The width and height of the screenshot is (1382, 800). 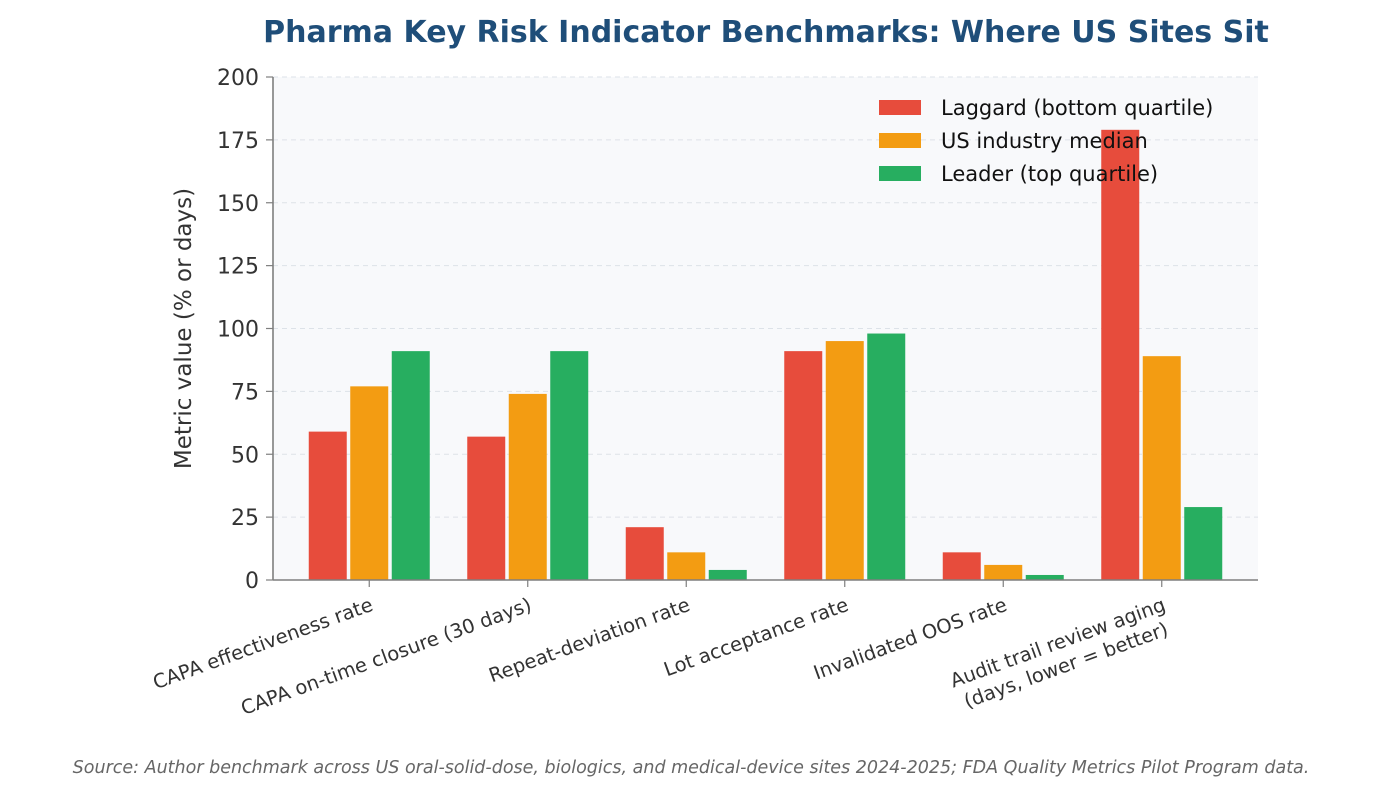 I want to click on y-tick-label: 25, so click(x=245, y=518).